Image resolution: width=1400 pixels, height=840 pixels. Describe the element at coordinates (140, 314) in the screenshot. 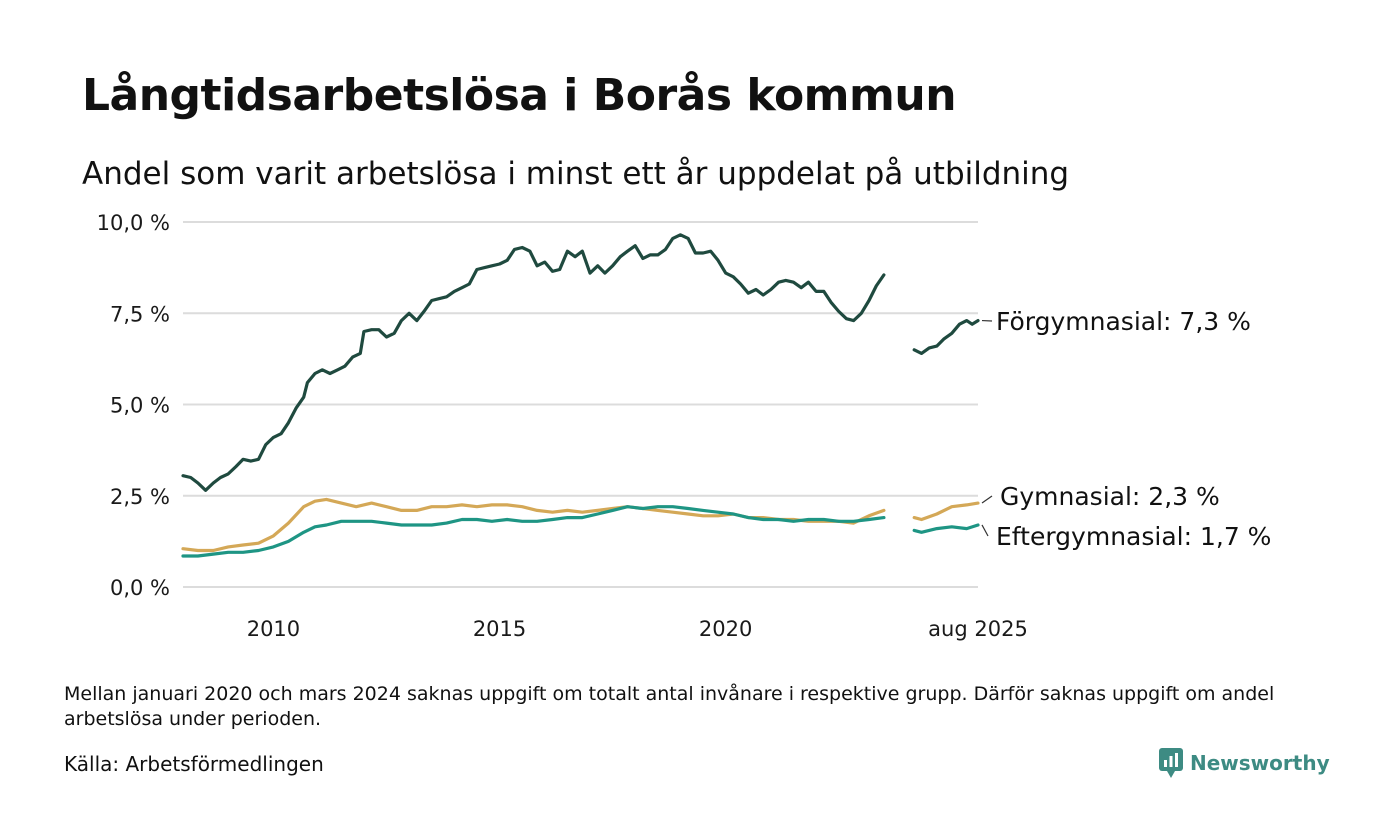

I see `y-tick-label: 7,5 %` at that location.